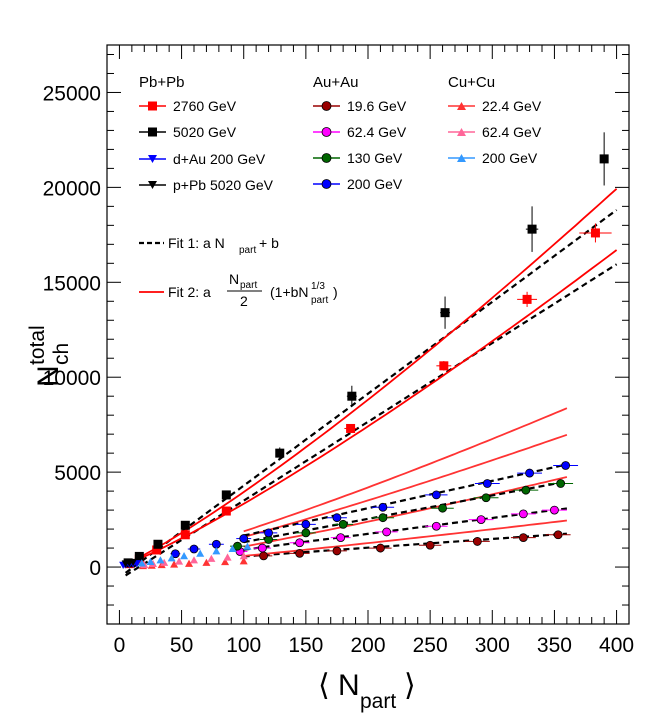 This screenshot has width=664, height=722. I want to click on legend-entry: 62.4 GeV, so click(360, 132).